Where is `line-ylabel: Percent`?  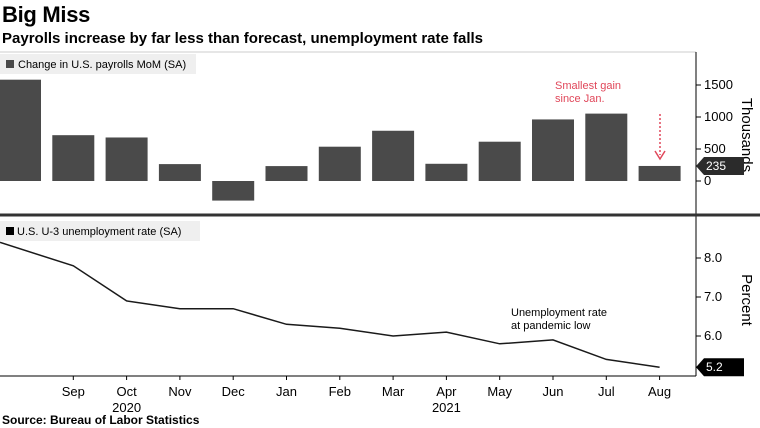
line-ylabel: Percent is located at coordinates (746, 300).